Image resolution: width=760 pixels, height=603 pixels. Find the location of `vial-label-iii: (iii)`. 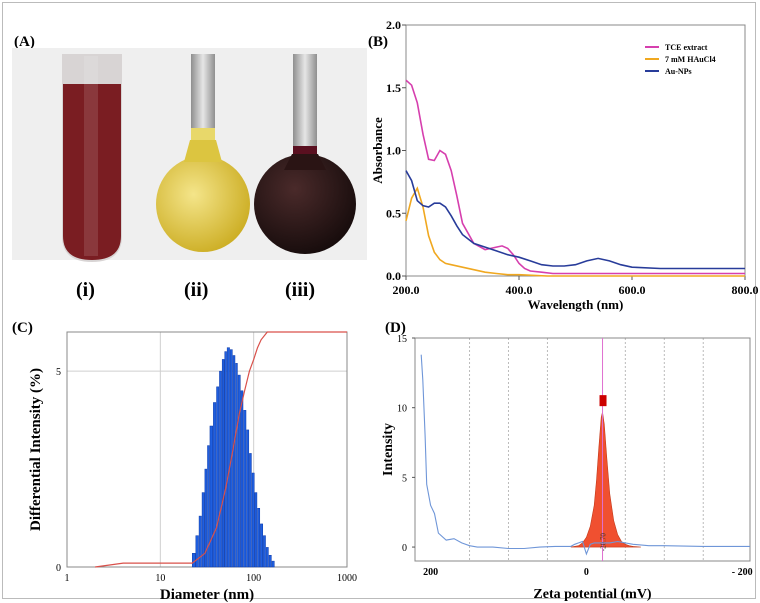

vial-label-iii: (iii) is located at coordinates (300, 290).